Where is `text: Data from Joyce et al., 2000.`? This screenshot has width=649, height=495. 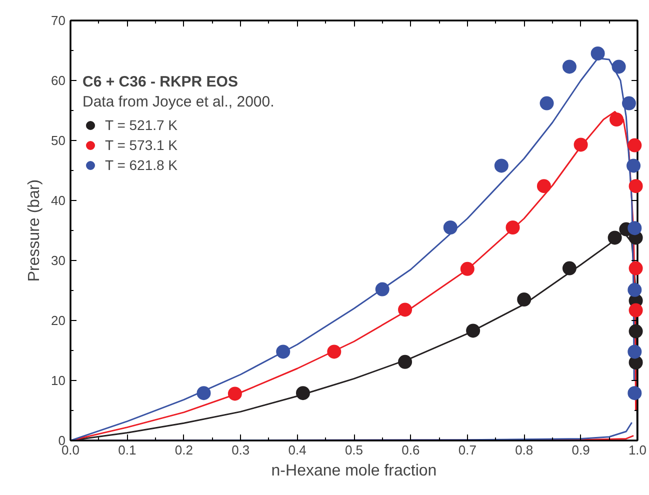
text: Data from Joyce et al., 2000. is located at coordinates (178, 102).